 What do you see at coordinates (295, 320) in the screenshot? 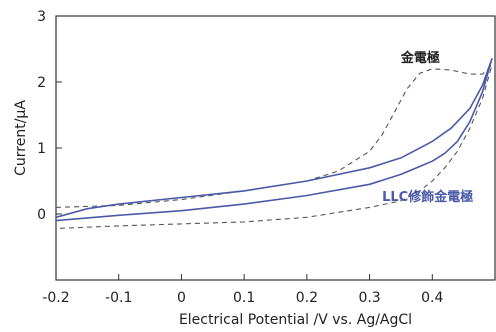
I see `x-axis-title: Electrical Potential /V vs. Ag/AgCl` at bounding box center [295, 320].